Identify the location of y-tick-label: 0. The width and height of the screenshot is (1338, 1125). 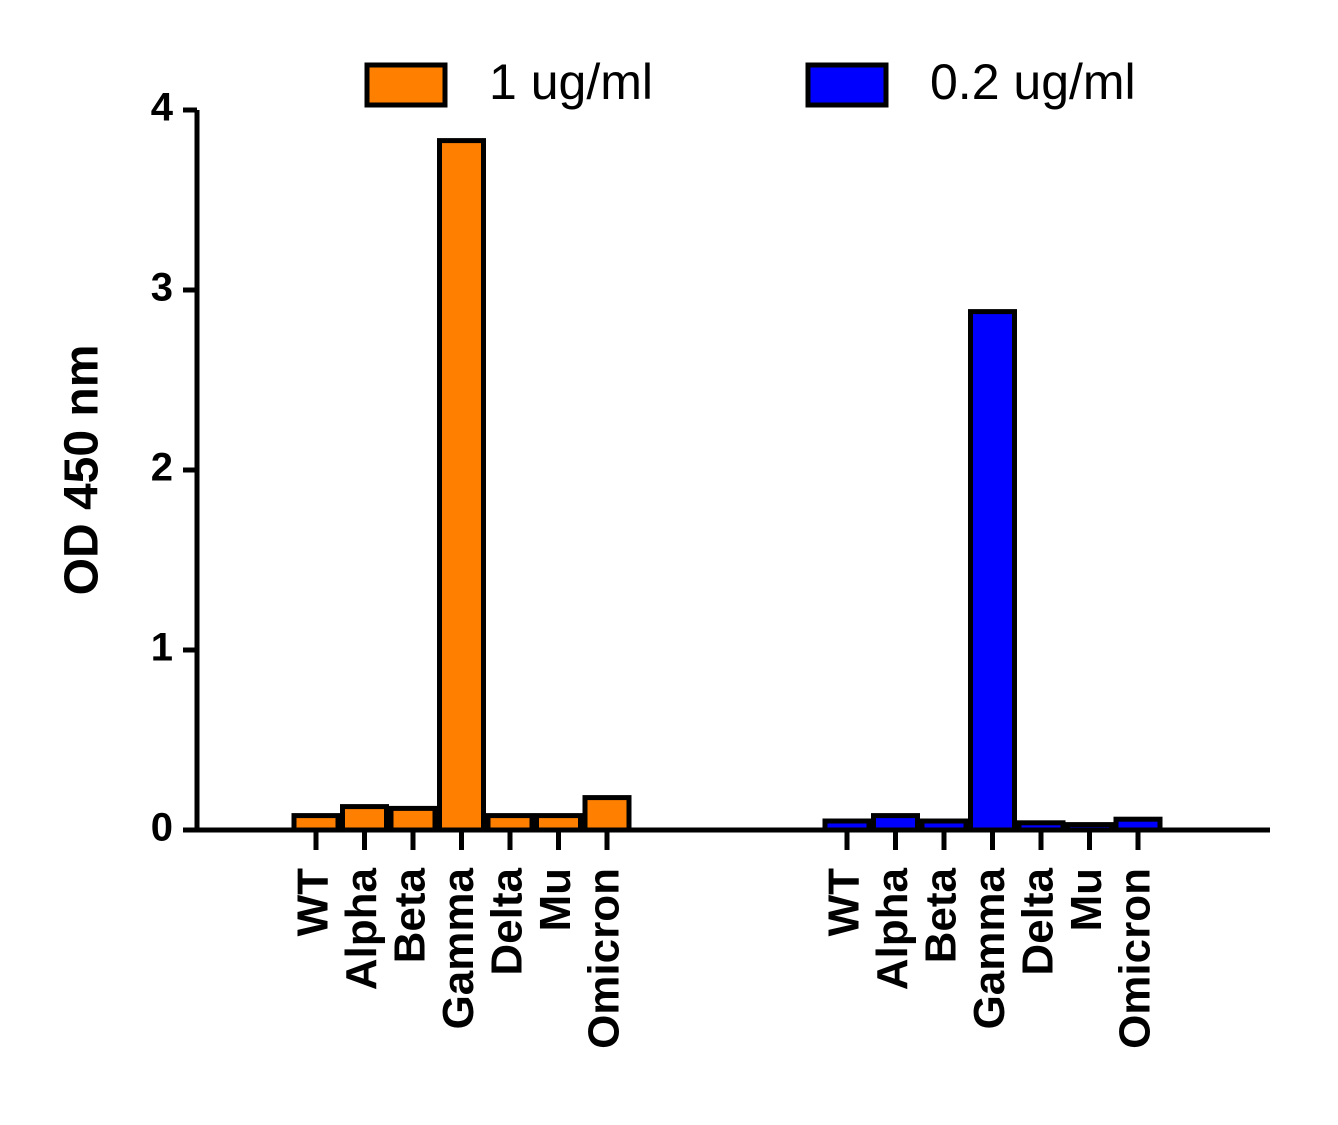
(162, 828).